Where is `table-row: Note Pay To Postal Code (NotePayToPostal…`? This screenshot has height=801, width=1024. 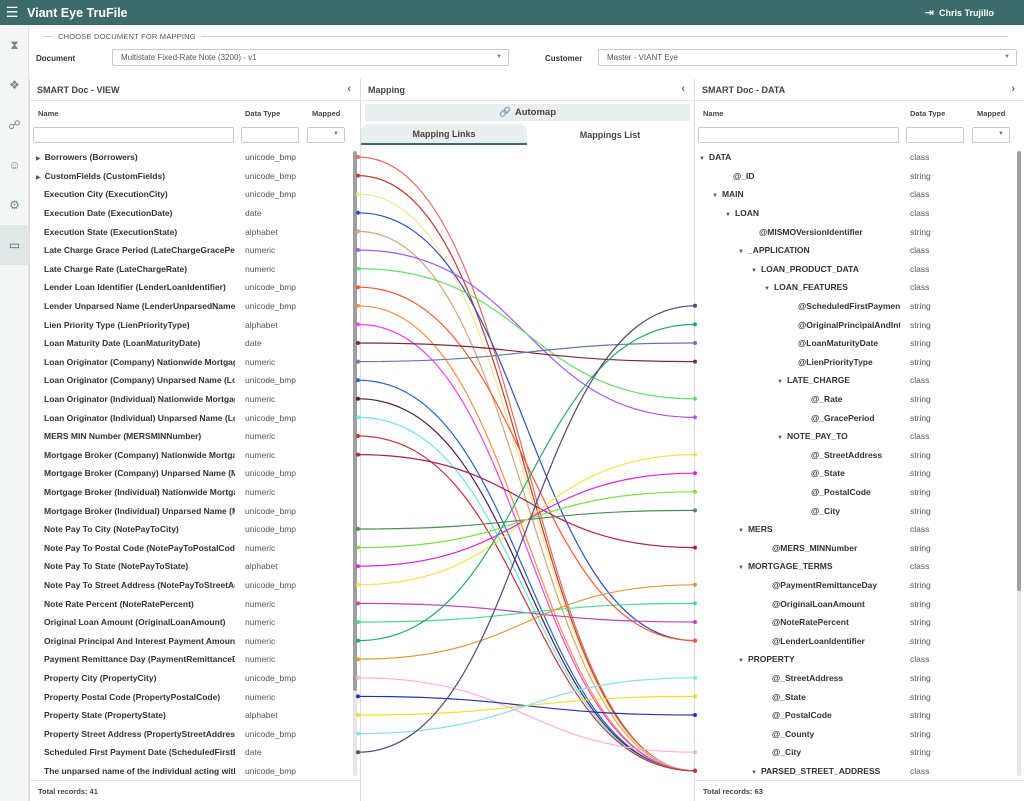
table-row: Note Pay To Postal Code (NotePayToPostal… is located at coordinates (191, 548).